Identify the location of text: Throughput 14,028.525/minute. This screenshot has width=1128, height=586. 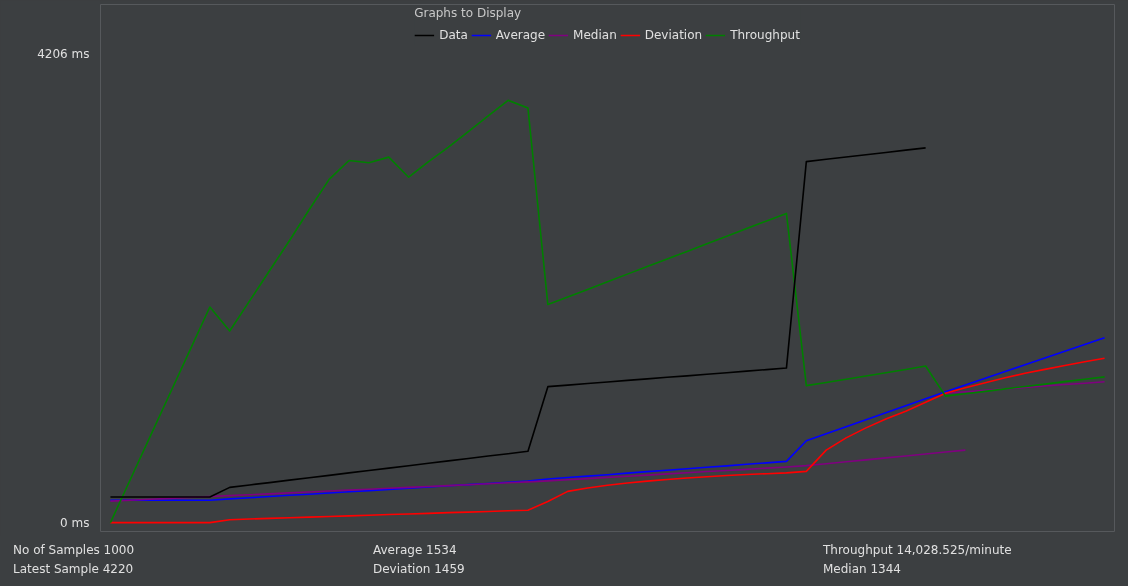
(918, 550).